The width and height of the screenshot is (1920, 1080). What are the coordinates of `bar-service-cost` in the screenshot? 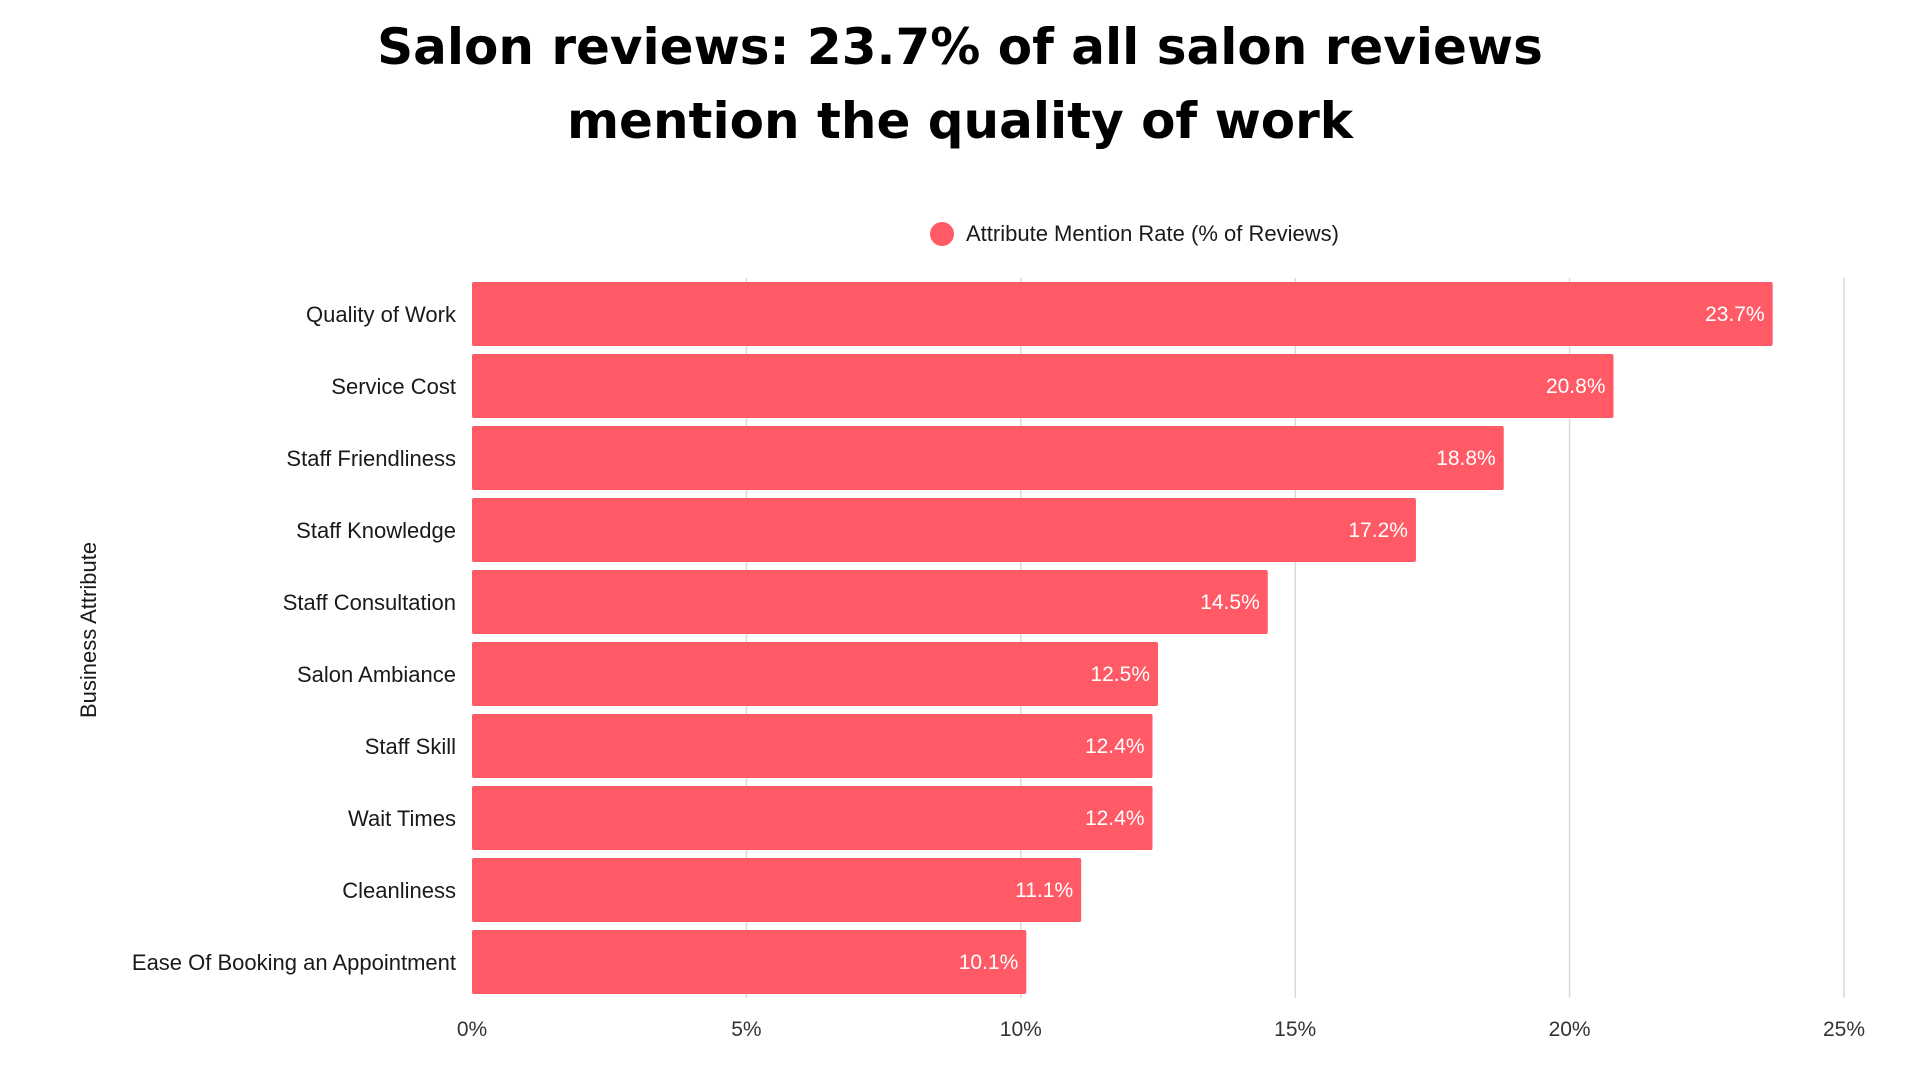 It's located at (1043, 386).